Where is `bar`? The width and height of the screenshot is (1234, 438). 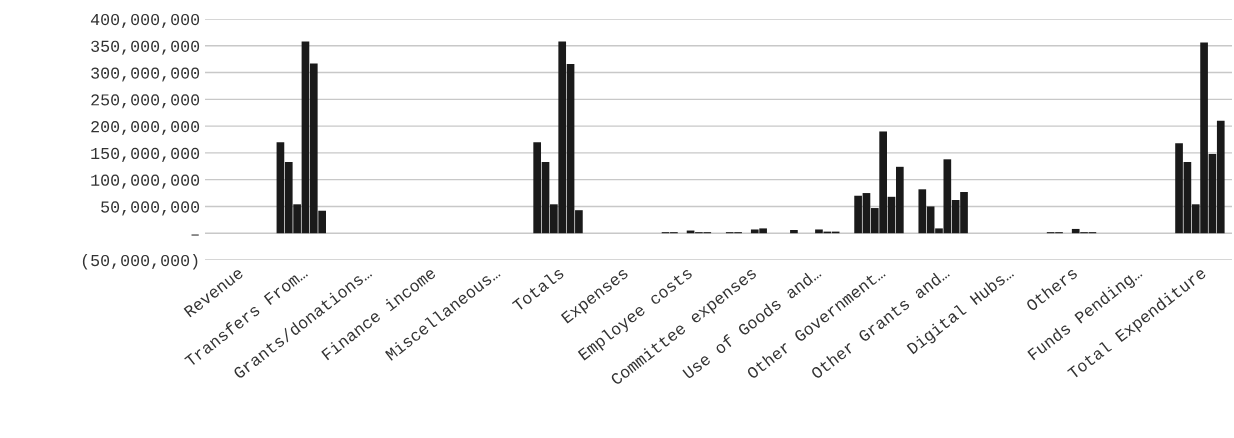
bar is located at coordinates (794, 232).